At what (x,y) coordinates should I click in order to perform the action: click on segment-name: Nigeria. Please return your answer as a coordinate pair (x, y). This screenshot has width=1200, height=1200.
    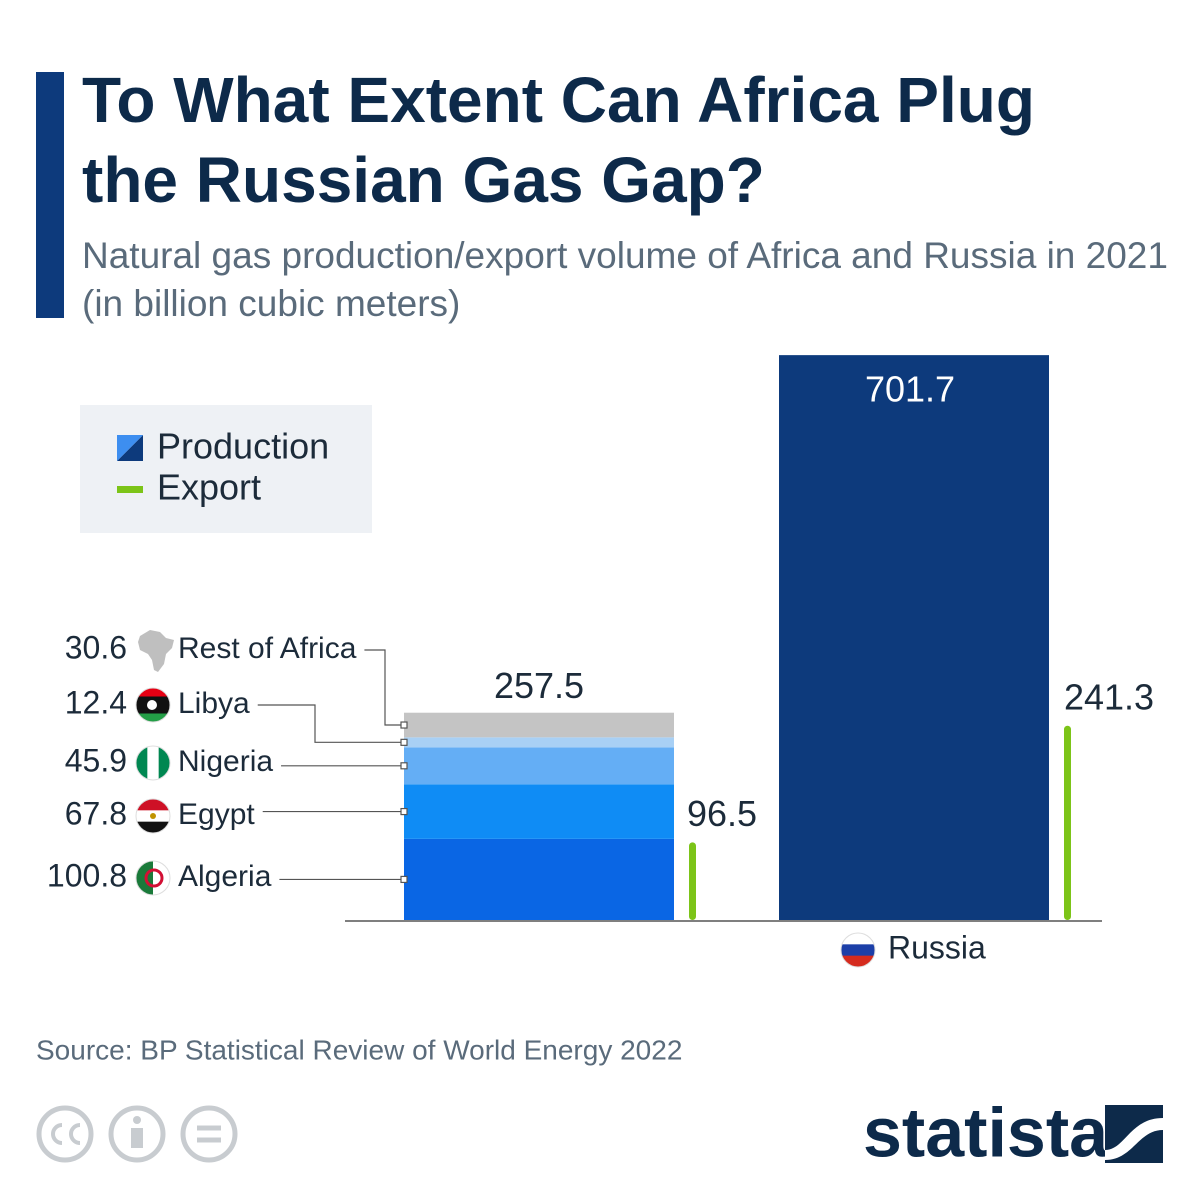
    Looking at the image, I should click on (225, 761).